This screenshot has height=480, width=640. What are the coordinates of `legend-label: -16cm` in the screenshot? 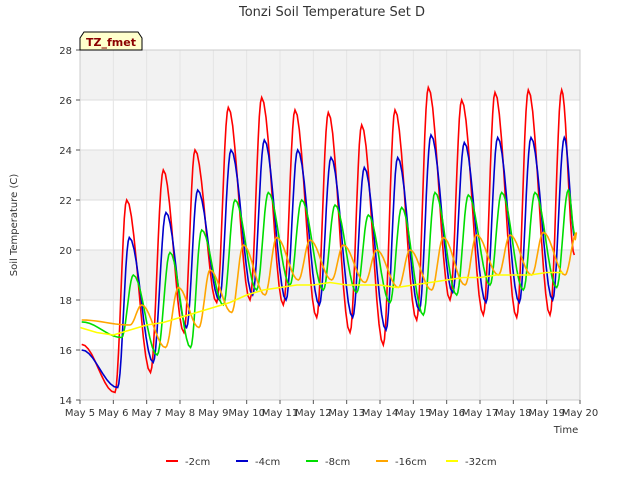 It's located at (411, 462).